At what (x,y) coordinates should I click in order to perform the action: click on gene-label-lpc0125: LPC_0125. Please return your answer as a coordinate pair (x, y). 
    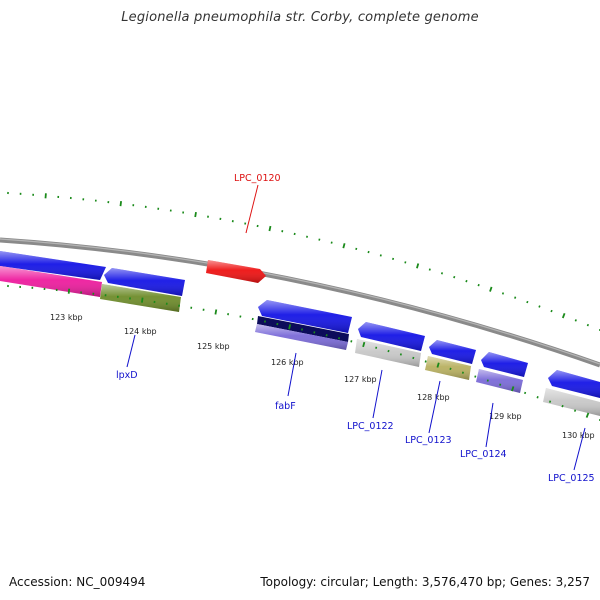
    Looking at the image, I should click on (571, 478).